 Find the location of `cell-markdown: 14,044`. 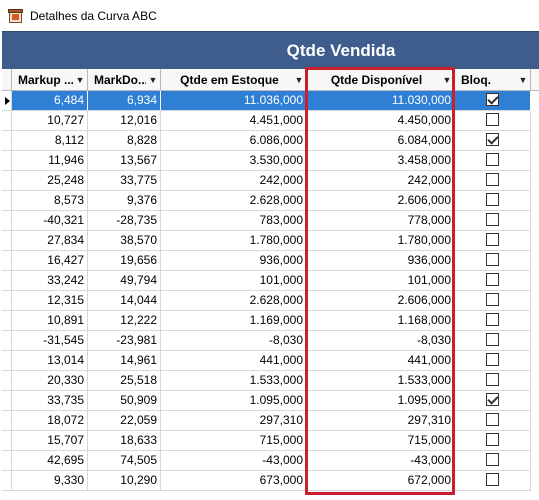

cell-markdown: 14,044 is located at coordinates (124, 301).